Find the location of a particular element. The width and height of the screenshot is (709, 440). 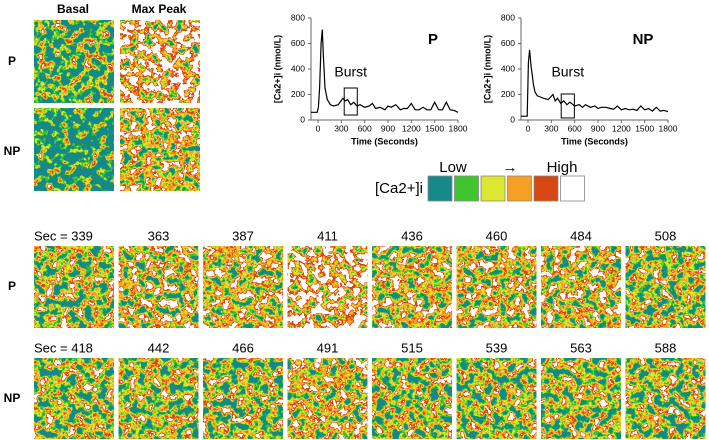

frame-time: 484 is located at coordinates (581, 235).